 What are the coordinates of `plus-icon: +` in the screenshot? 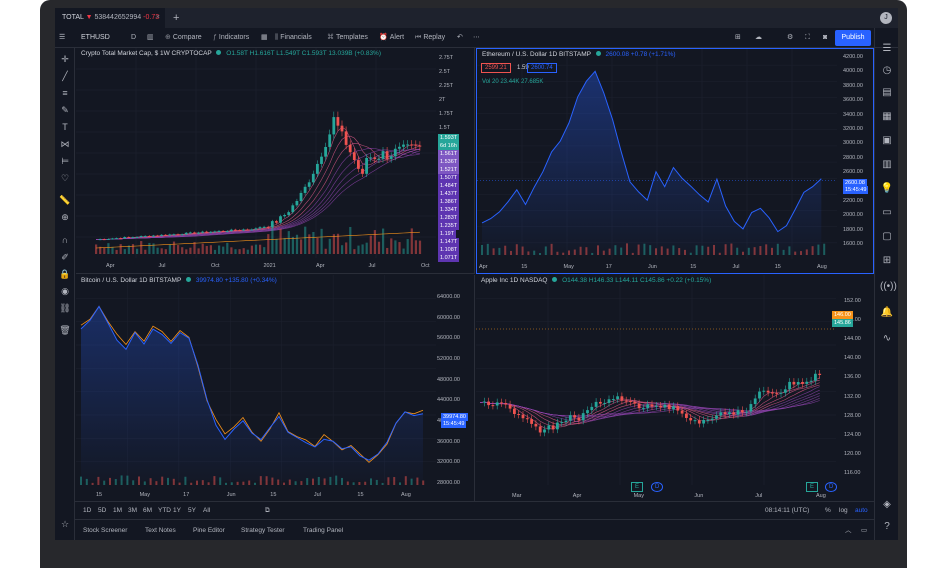 It's located at (176, 18).